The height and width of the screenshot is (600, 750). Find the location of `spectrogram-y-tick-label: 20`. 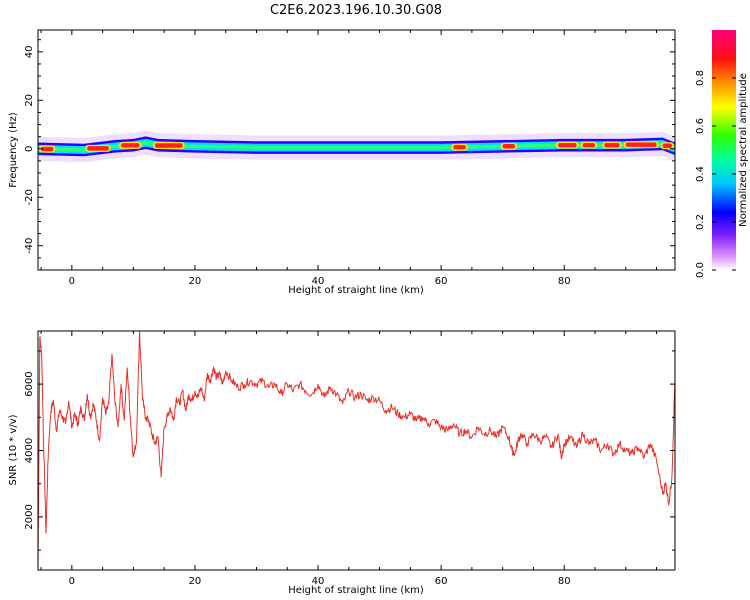

spectrogram-y-tick-label: 20 is located at coordinates (29, 100).